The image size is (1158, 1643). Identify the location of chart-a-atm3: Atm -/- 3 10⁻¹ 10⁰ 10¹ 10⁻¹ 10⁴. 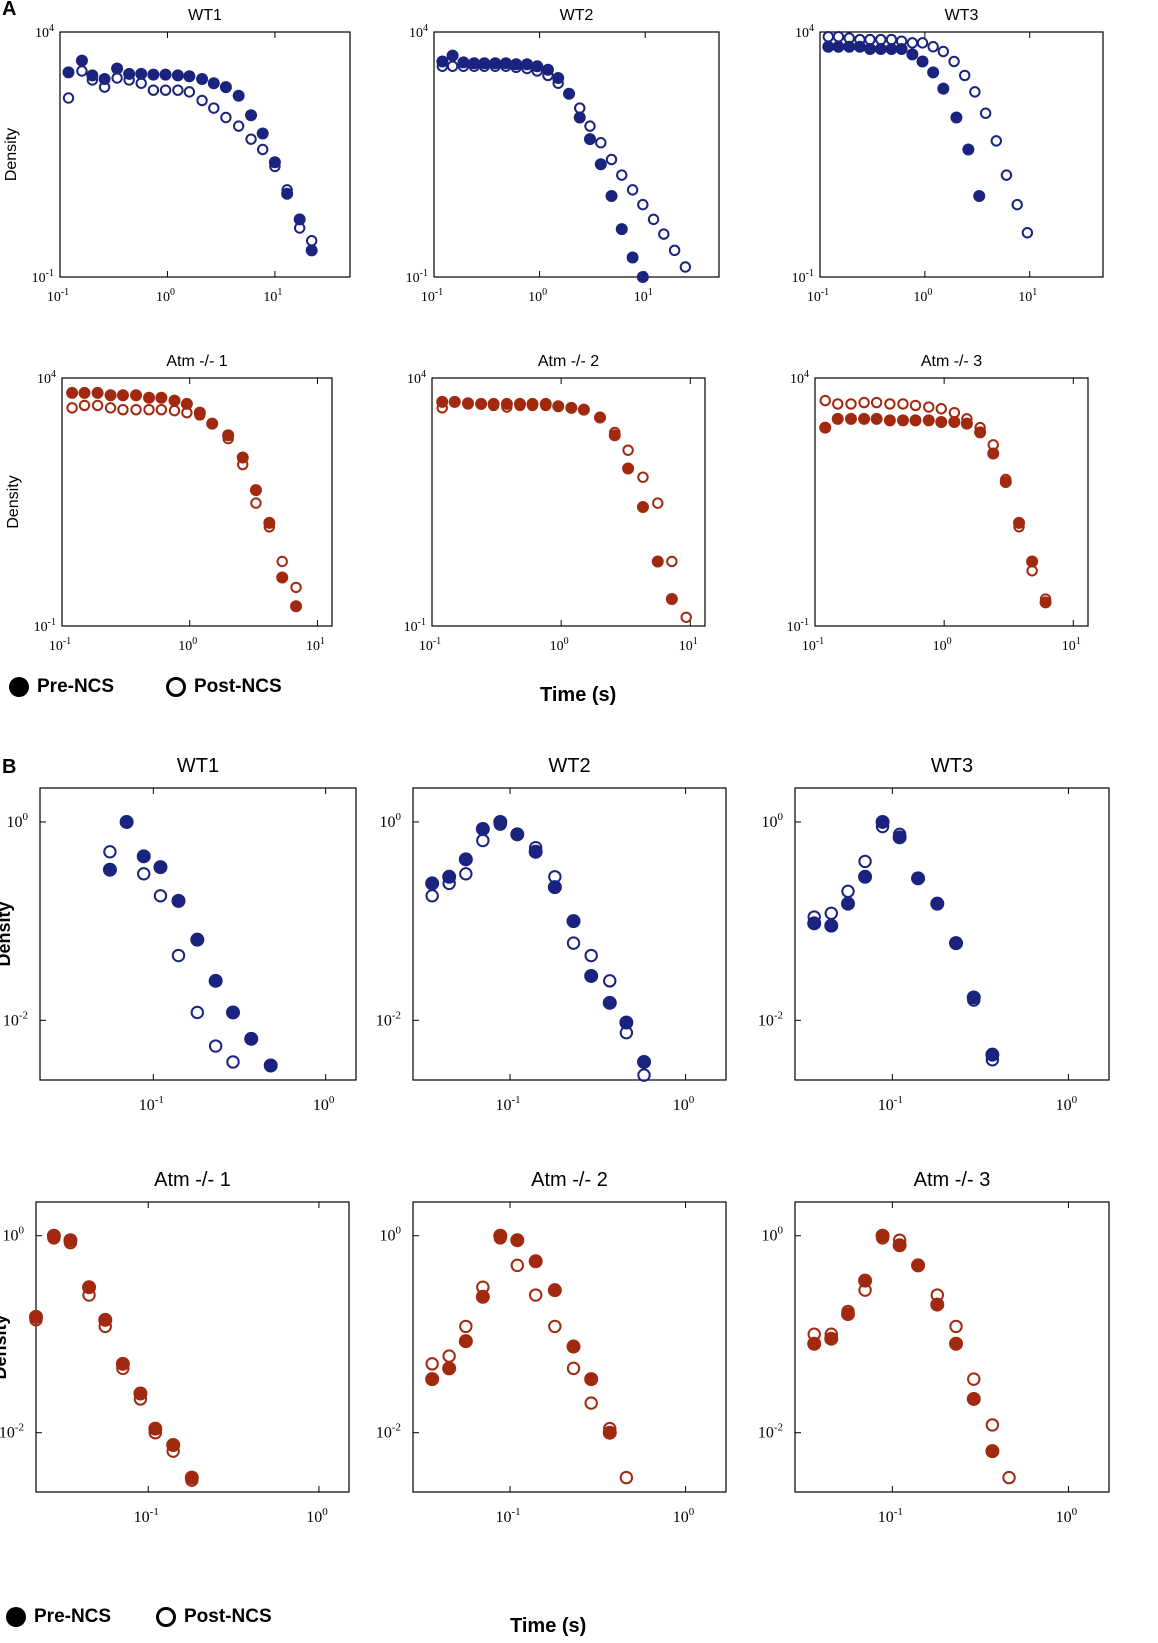
(938, 503).